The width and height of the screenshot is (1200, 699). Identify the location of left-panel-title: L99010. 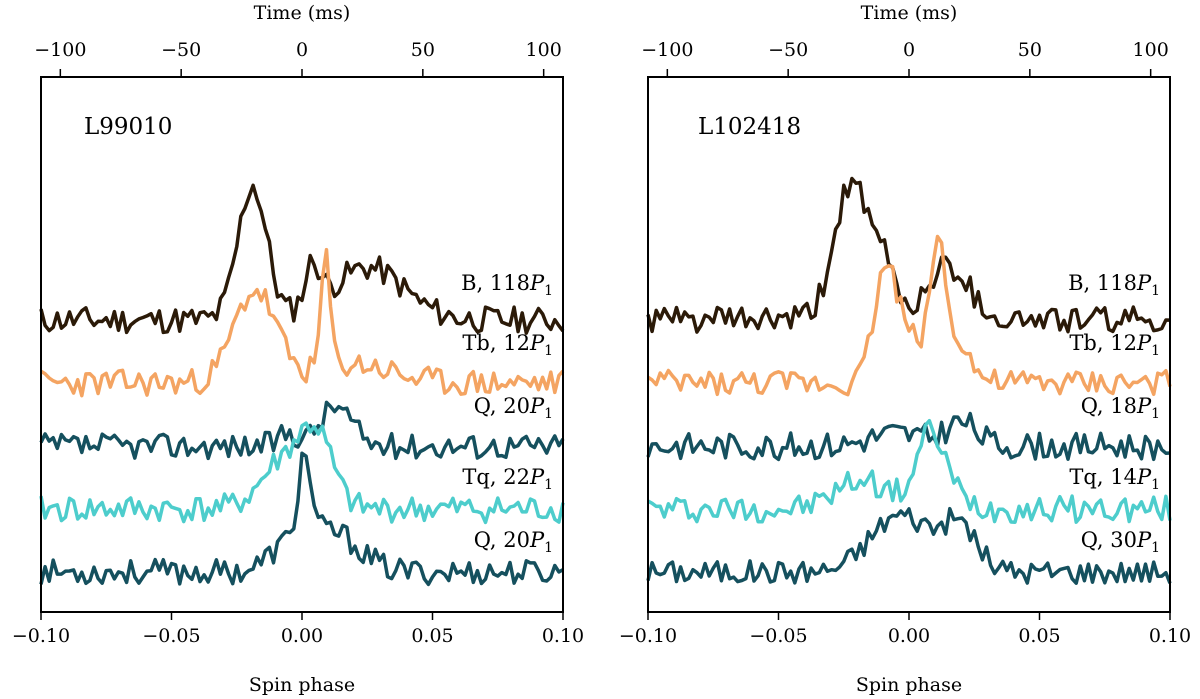
(128, 127).